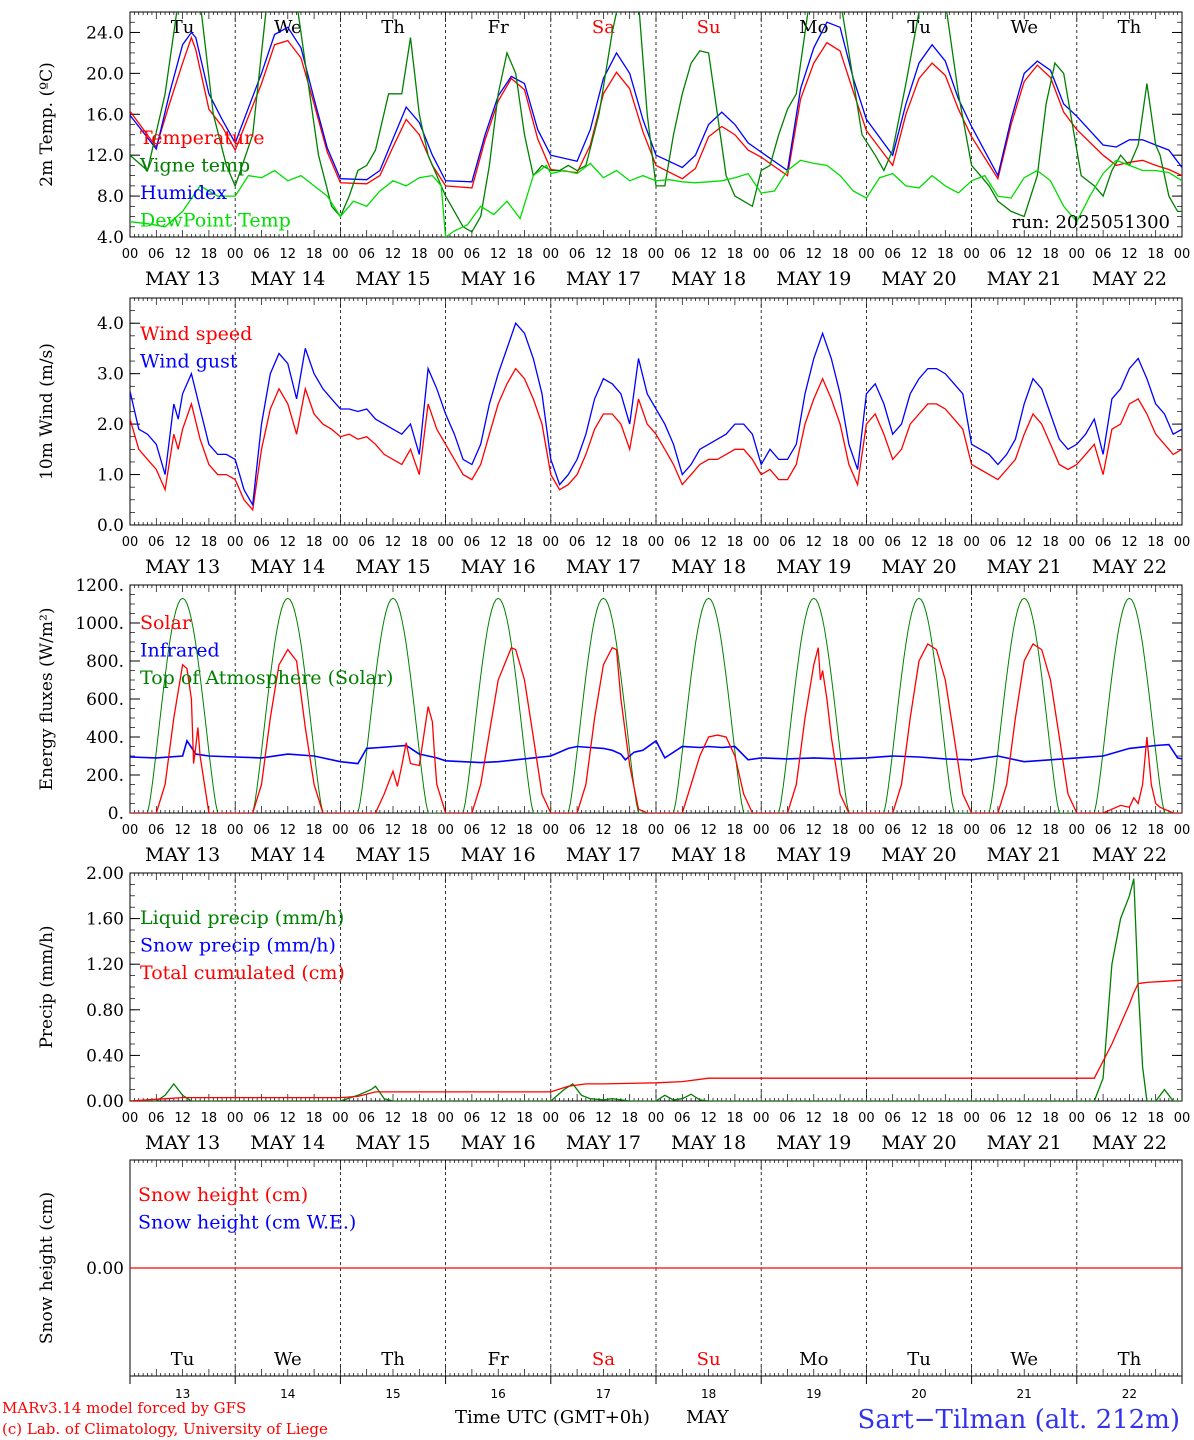  What do you see at coordinates (656, 1040) in the screenshot?
I see `series-line-total-cumulated-cm-` at bounding box center [656, 1040].